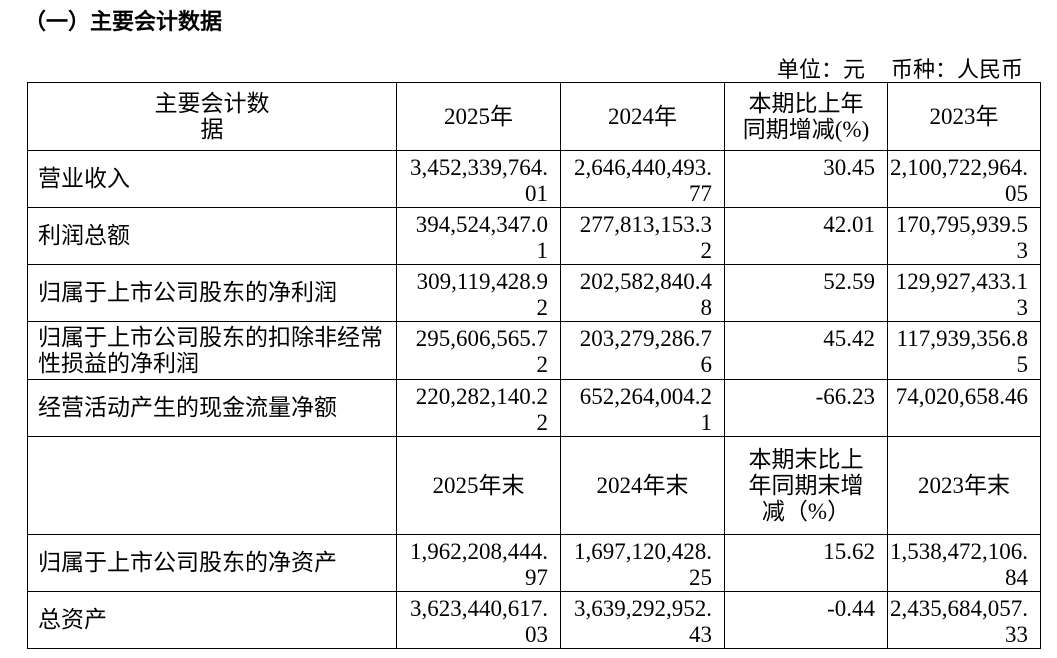 Image resolution: width=1057 pixels, height=658 pixels. I want to click on cell-text: 652,264,004.21, so click(645, 409).